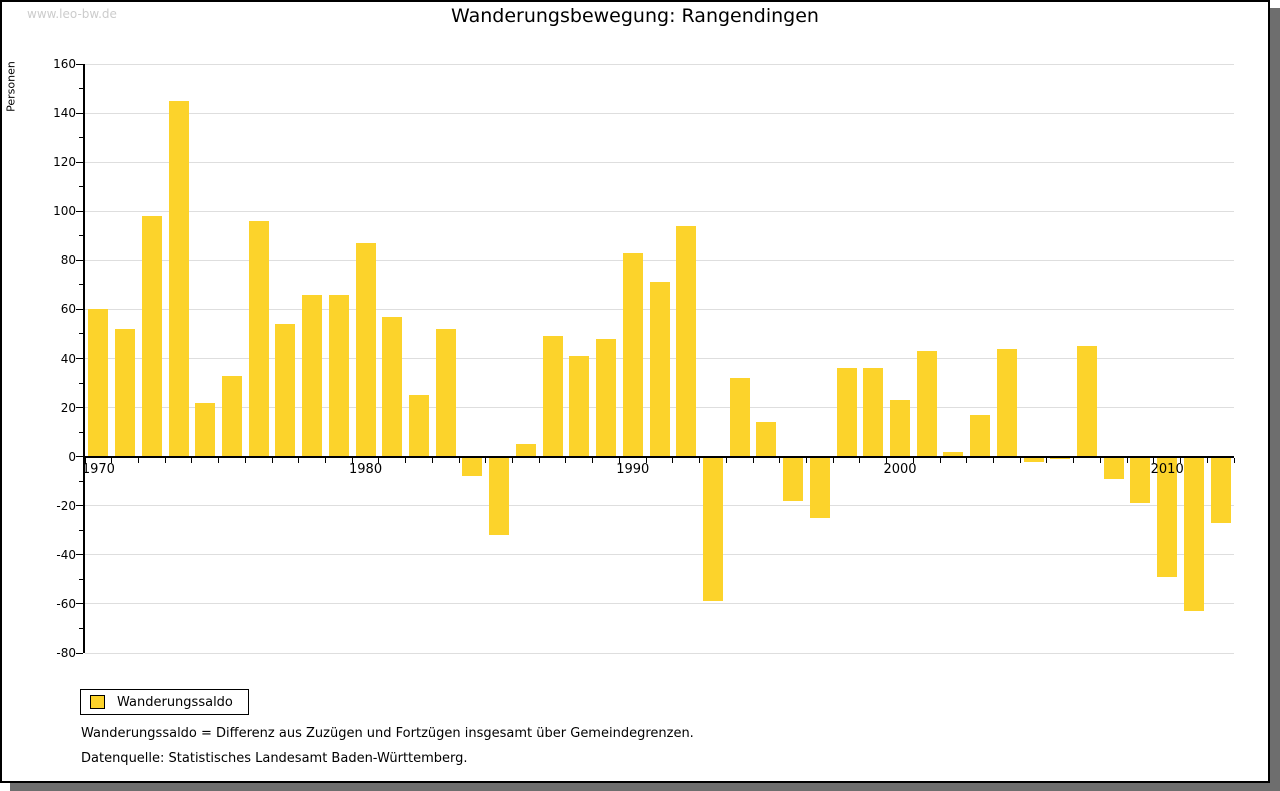 This screenshot has width=1280, height=791. I want to click on bar-2008, so click(1113, 467).